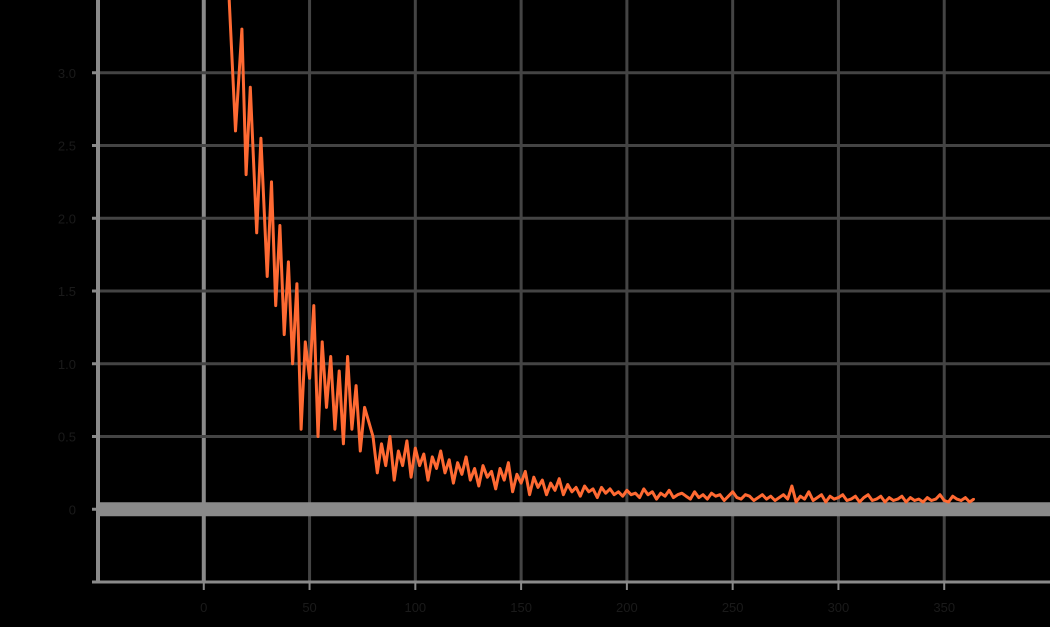 The width and height of the screenshot is (1050, 627). What do you see at coordinates (203, 607) in the screenshot?
I see `x-tick-label: 0` at bounding box center [203, 607].